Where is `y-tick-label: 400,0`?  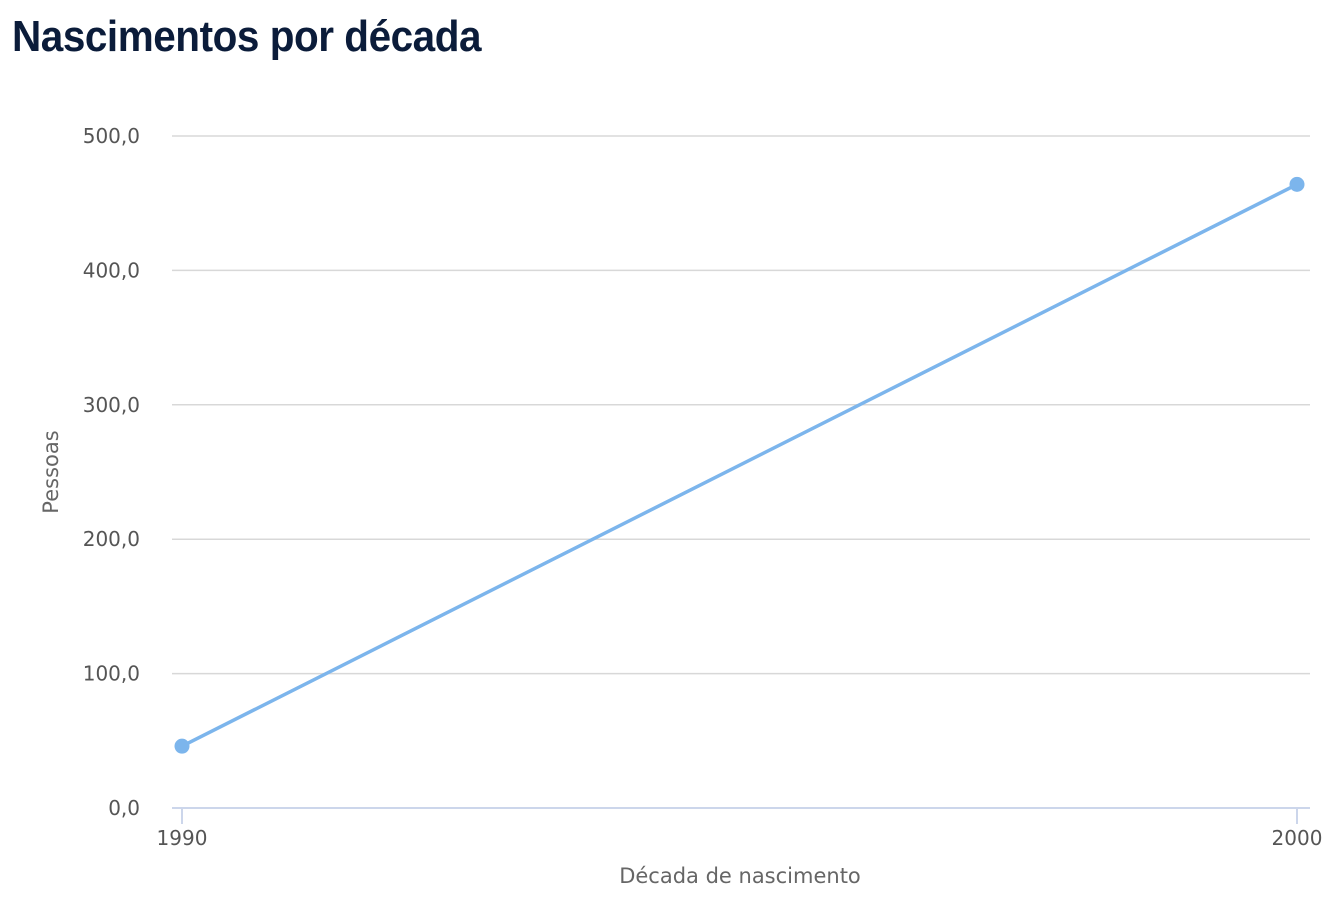 y-tick-label: 400,0 is located at coordinates (111, 270).